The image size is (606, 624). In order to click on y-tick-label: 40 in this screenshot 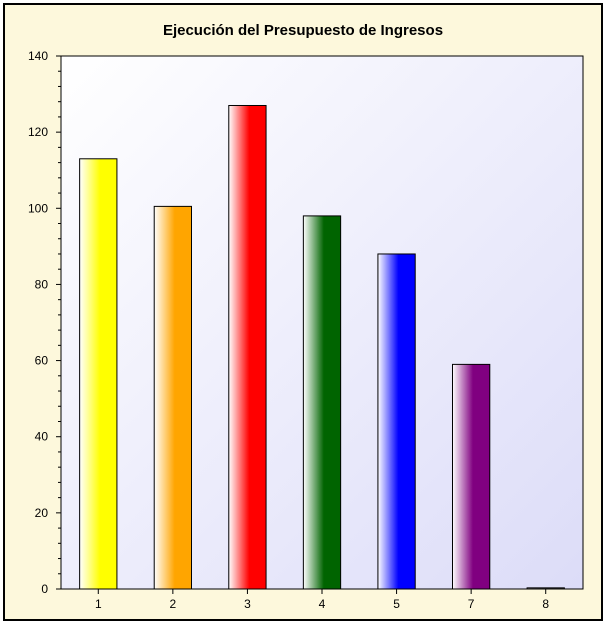, I will do `click(42, 437)`.